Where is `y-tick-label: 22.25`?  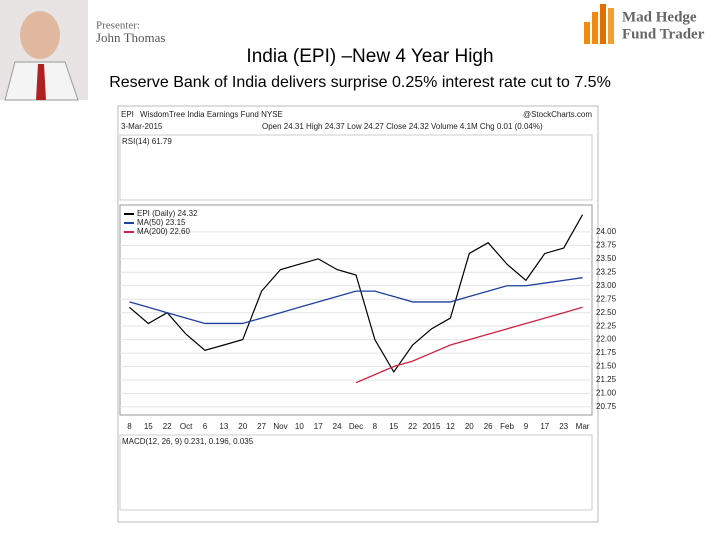
y-tick-label: 22.25 is located at coordinates (606, 325).